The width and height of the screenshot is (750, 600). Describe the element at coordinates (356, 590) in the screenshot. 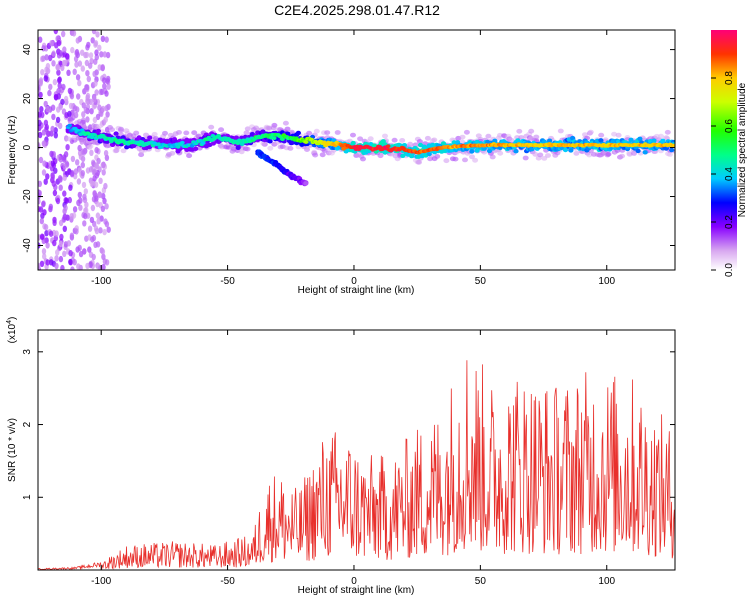

I see `snr-x-axis-title: Height of straight line (km)` at that location.